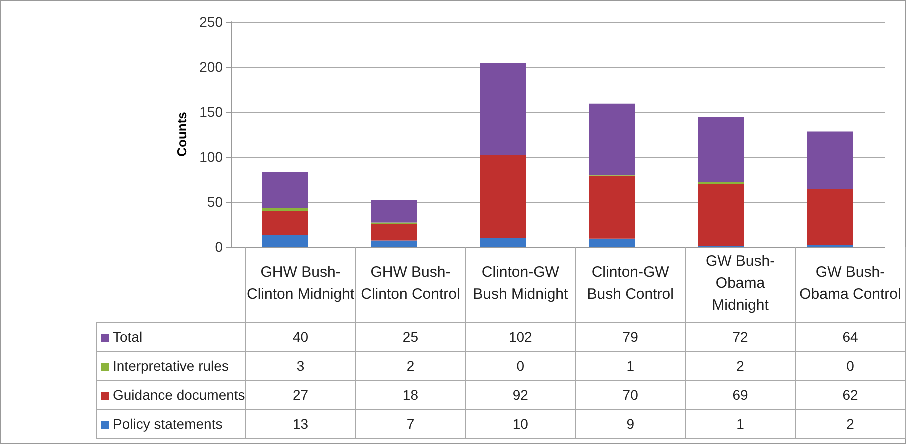  What do you see at coordinates (301, 365) in the screenshot?
I see `data-label: 3` at bounding box center [301, 365].